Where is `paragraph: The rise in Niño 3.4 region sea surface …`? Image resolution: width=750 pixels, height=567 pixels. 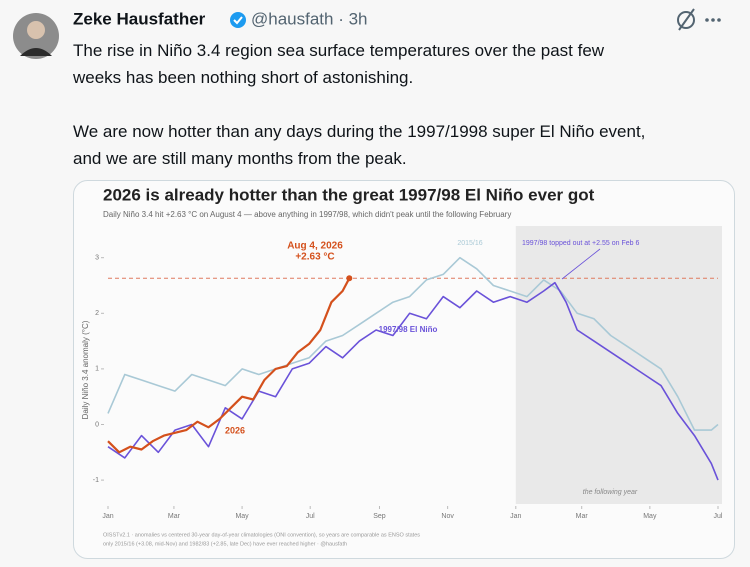
paragraph: The rise in Niño 3.4 region sea surface … is located at coordinates (359, 64).